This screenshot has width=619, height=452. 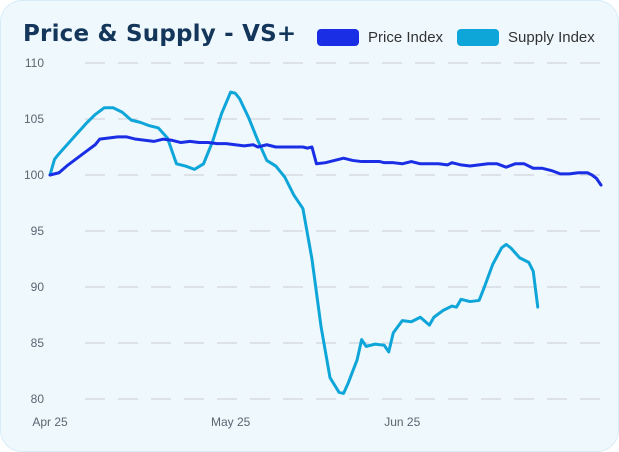 What do you see at coordinates (34, 175) in the screenshot?
I see `y-tick-label: 100` at bounding box center [34, 175].